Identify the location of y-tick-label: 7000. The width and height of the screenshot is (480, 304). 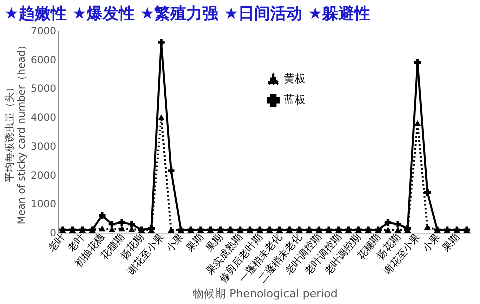
(43, 32).